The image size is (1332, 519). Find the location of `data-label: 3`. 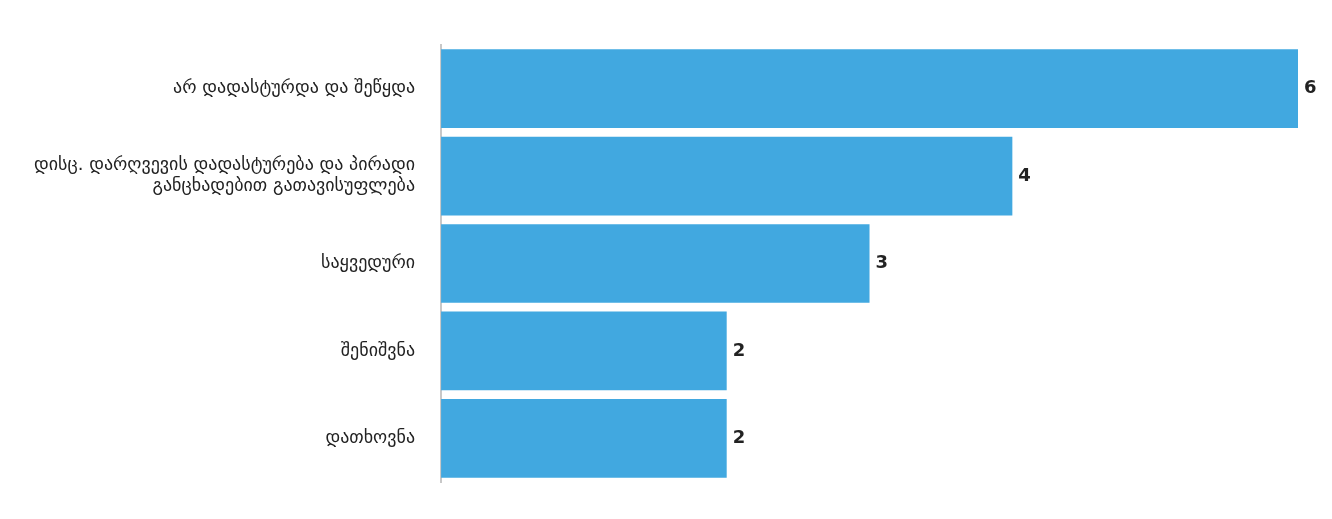

data-label: 3 is located at coordinates (882, 262).